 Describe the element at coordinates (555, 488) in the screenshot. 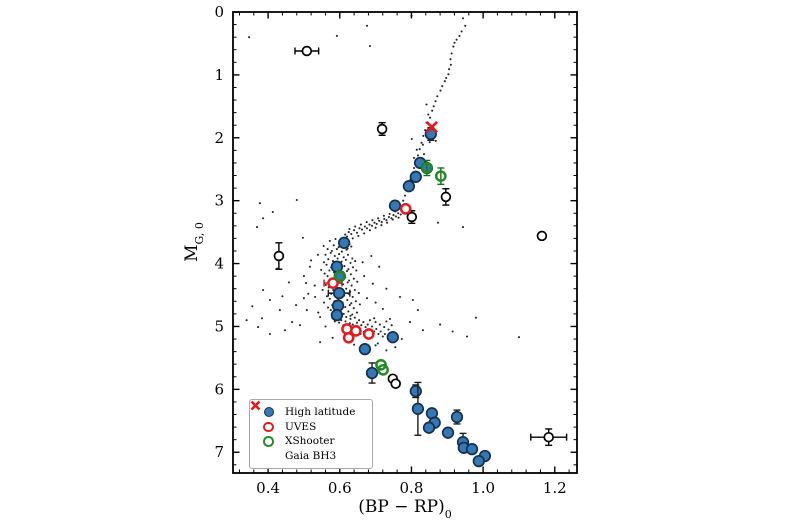

I see `svg-text: 1.2` at that location.